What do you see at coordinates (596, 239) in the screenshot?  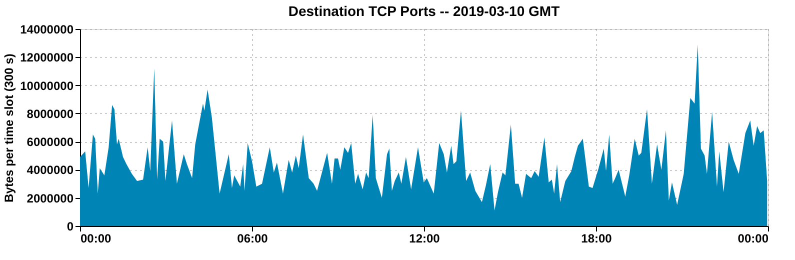 I see `x-tick-label: 18:00` at bounding box center [596, 239].